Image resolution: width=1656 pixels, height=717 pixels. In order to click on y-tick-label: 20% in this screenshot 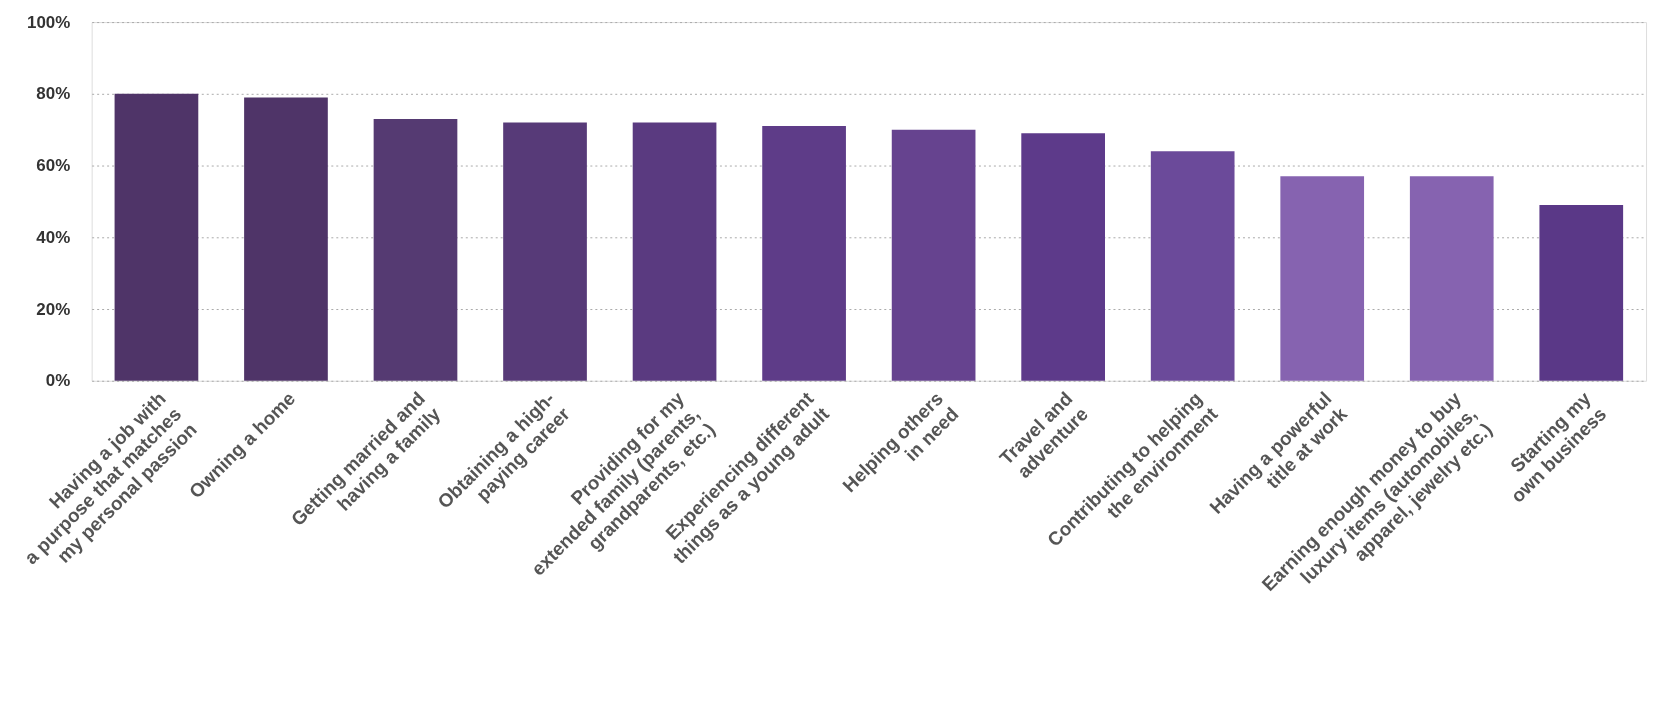, I will do `click(53, 309)`.